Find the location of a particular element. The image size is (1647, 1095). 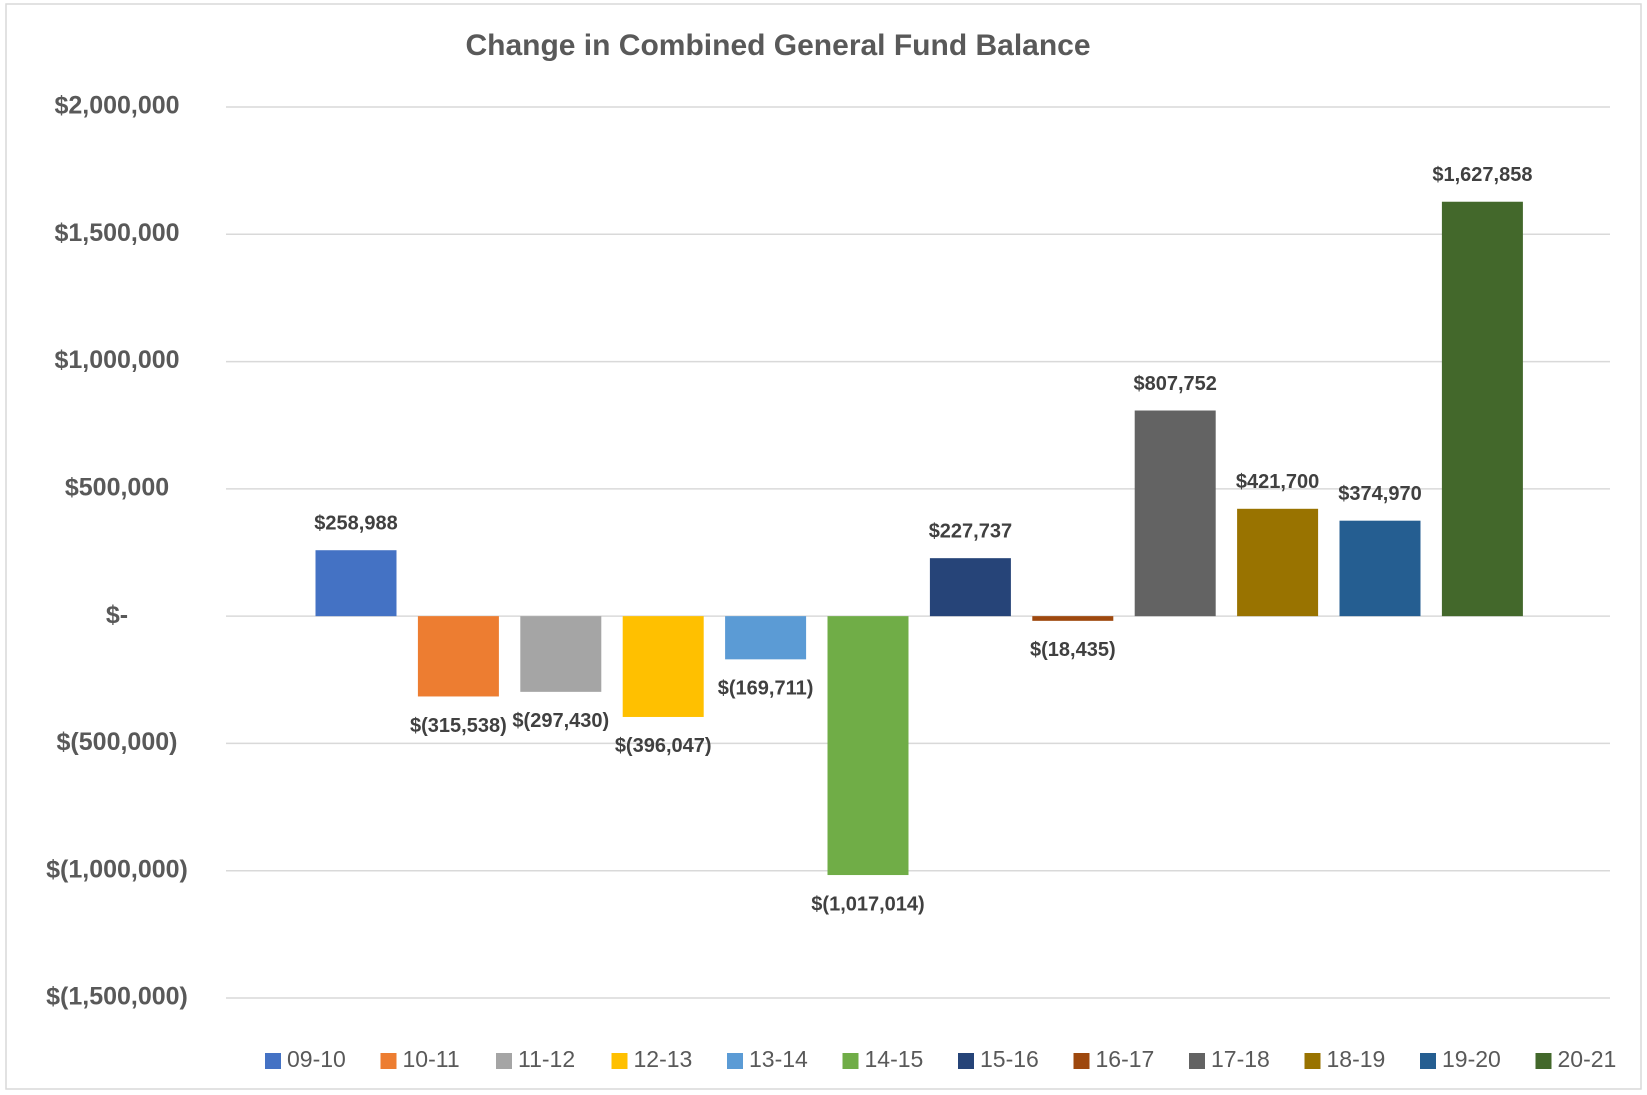

legend-label: 13-14 is located at coordinates (778, 1059).